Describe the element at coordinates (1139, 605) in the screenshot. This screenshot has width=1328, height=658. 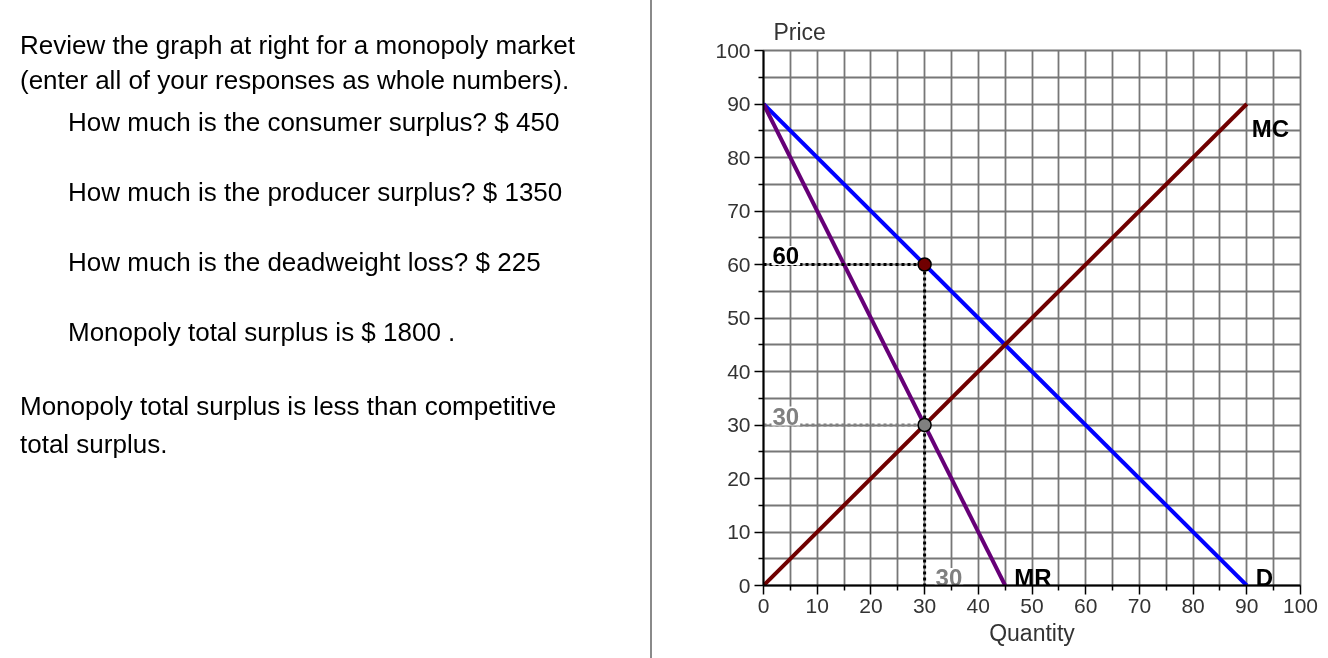
I see `x-tick-label: 70` at that location.